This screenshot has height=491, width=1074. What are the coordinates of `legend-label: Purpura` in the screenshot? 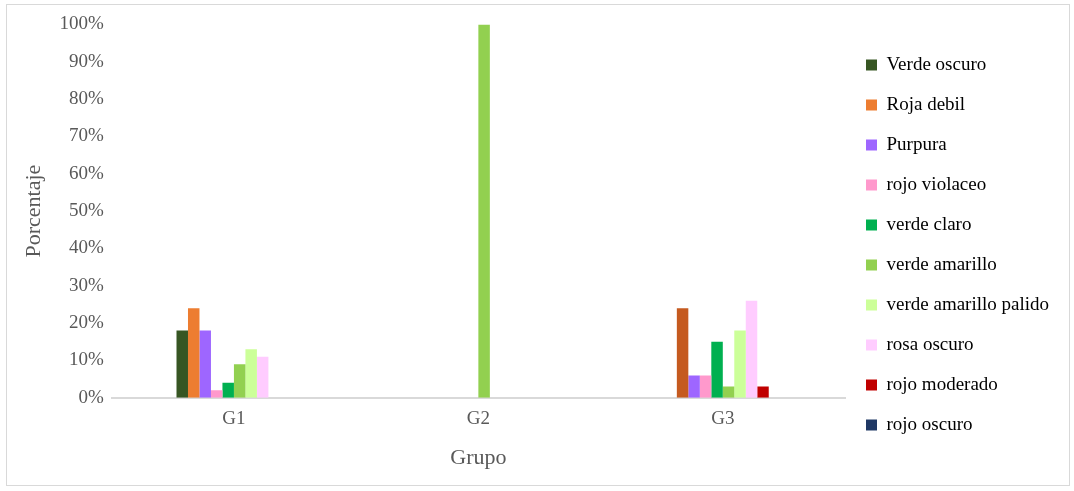 It's located at (917, 143).